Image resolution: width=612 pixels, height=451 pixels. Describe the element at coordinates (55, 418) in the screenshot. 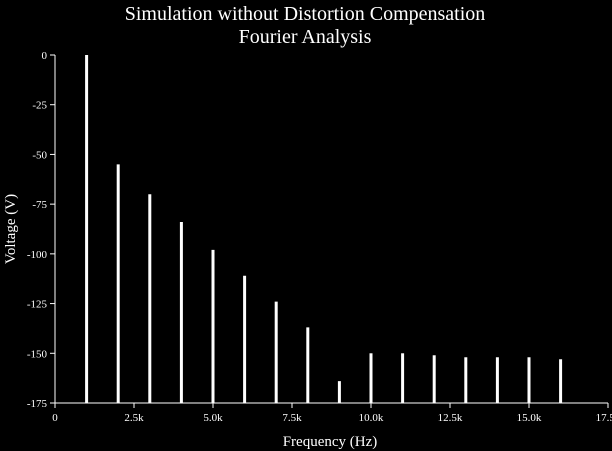

I see `x-tick-label: 0` at that location.